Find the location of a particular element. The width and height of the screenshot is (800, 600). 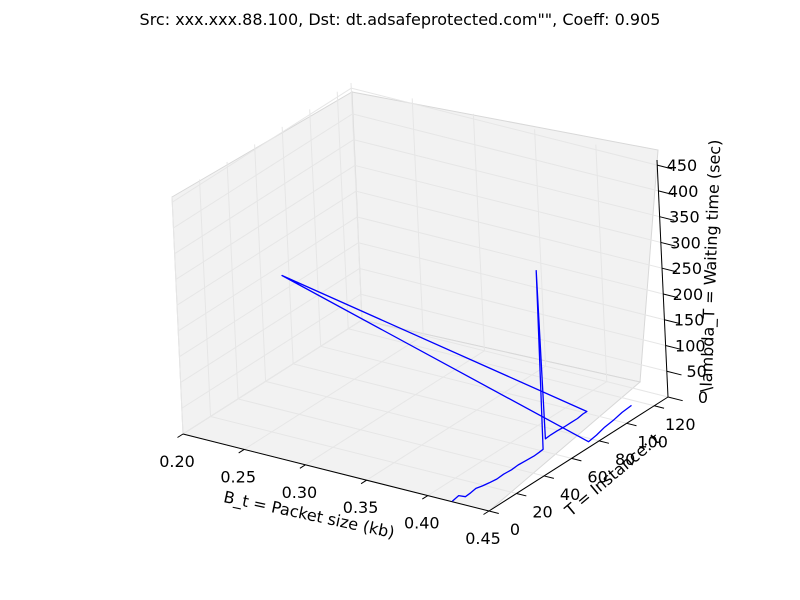

z-tick-label: 450 is located at coordinates (682, 165).